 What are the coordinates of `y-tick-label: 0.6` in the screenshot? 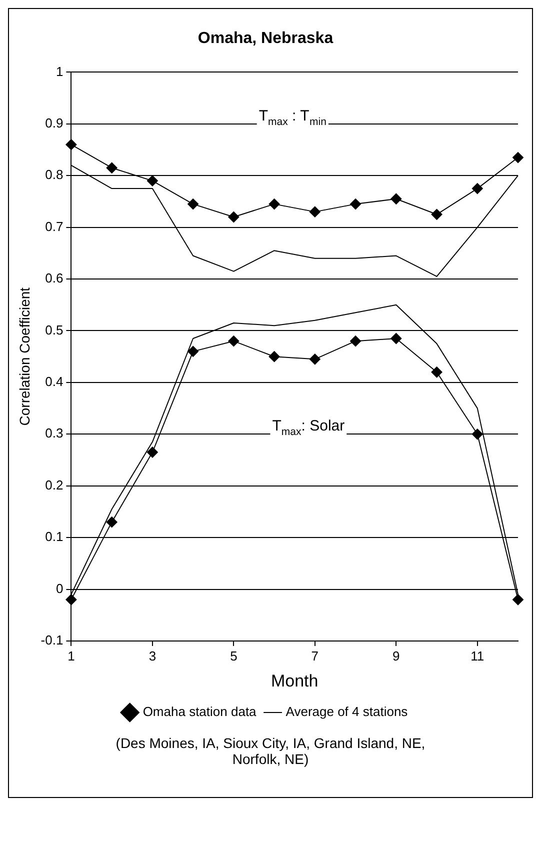 It's located at (54, 278).